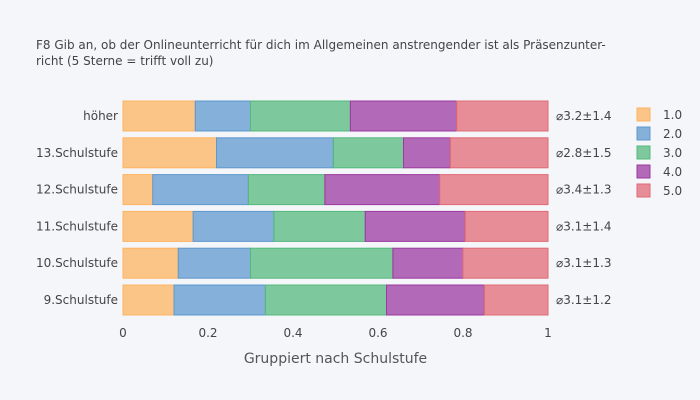  I want to click on y-tick-label: 10.Schulstufe, so click(77, 263).